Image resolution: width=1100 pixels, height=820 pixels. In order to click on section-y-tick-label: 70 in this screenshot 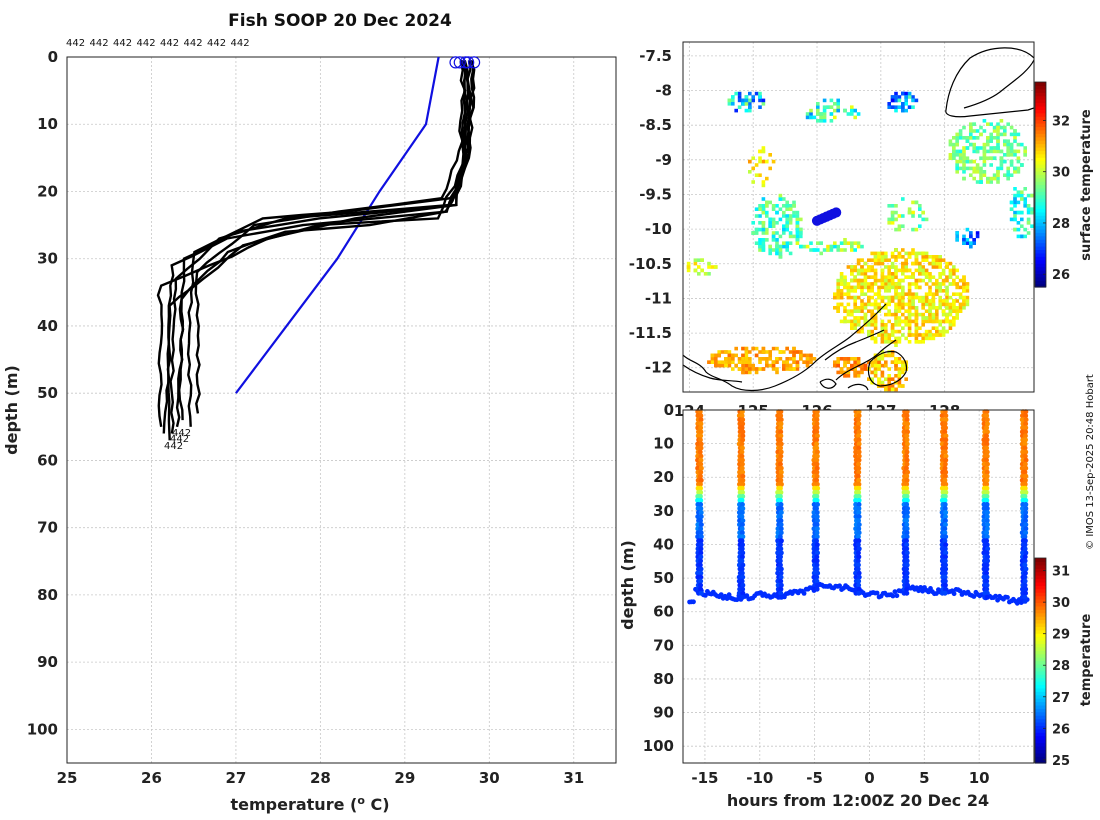, I will do `click(663, 645)`.